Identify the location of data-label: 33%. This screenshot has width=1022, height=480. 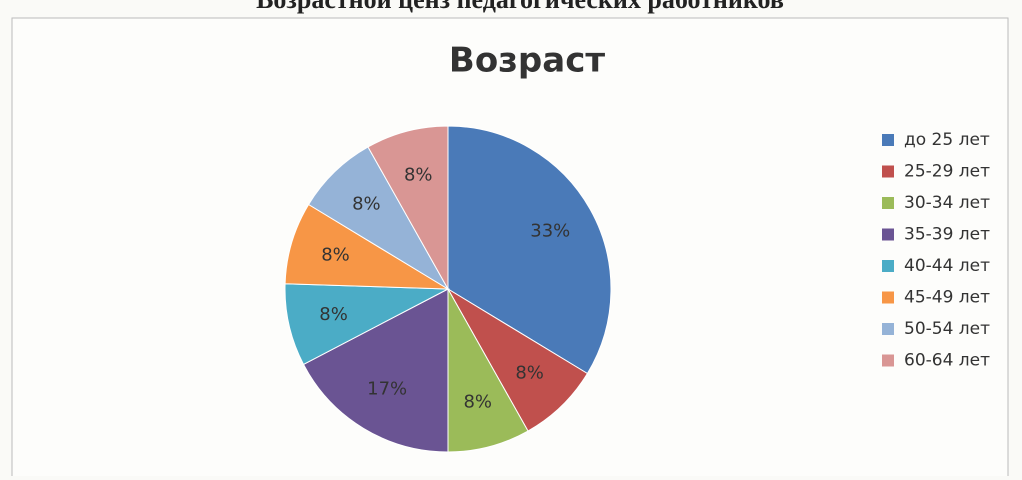
(550, 230).